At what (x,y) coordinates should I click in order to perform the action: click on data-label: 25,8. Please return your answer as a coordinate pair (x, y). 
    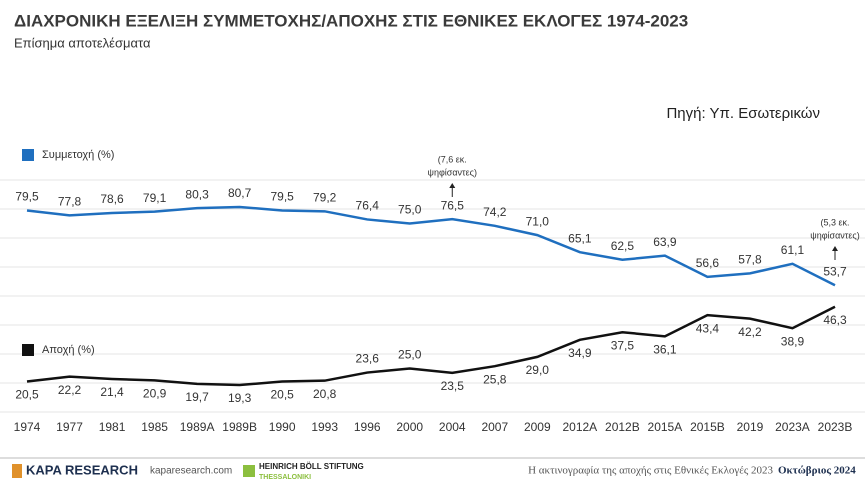
    Looking at the image, I should click on (495, 379).